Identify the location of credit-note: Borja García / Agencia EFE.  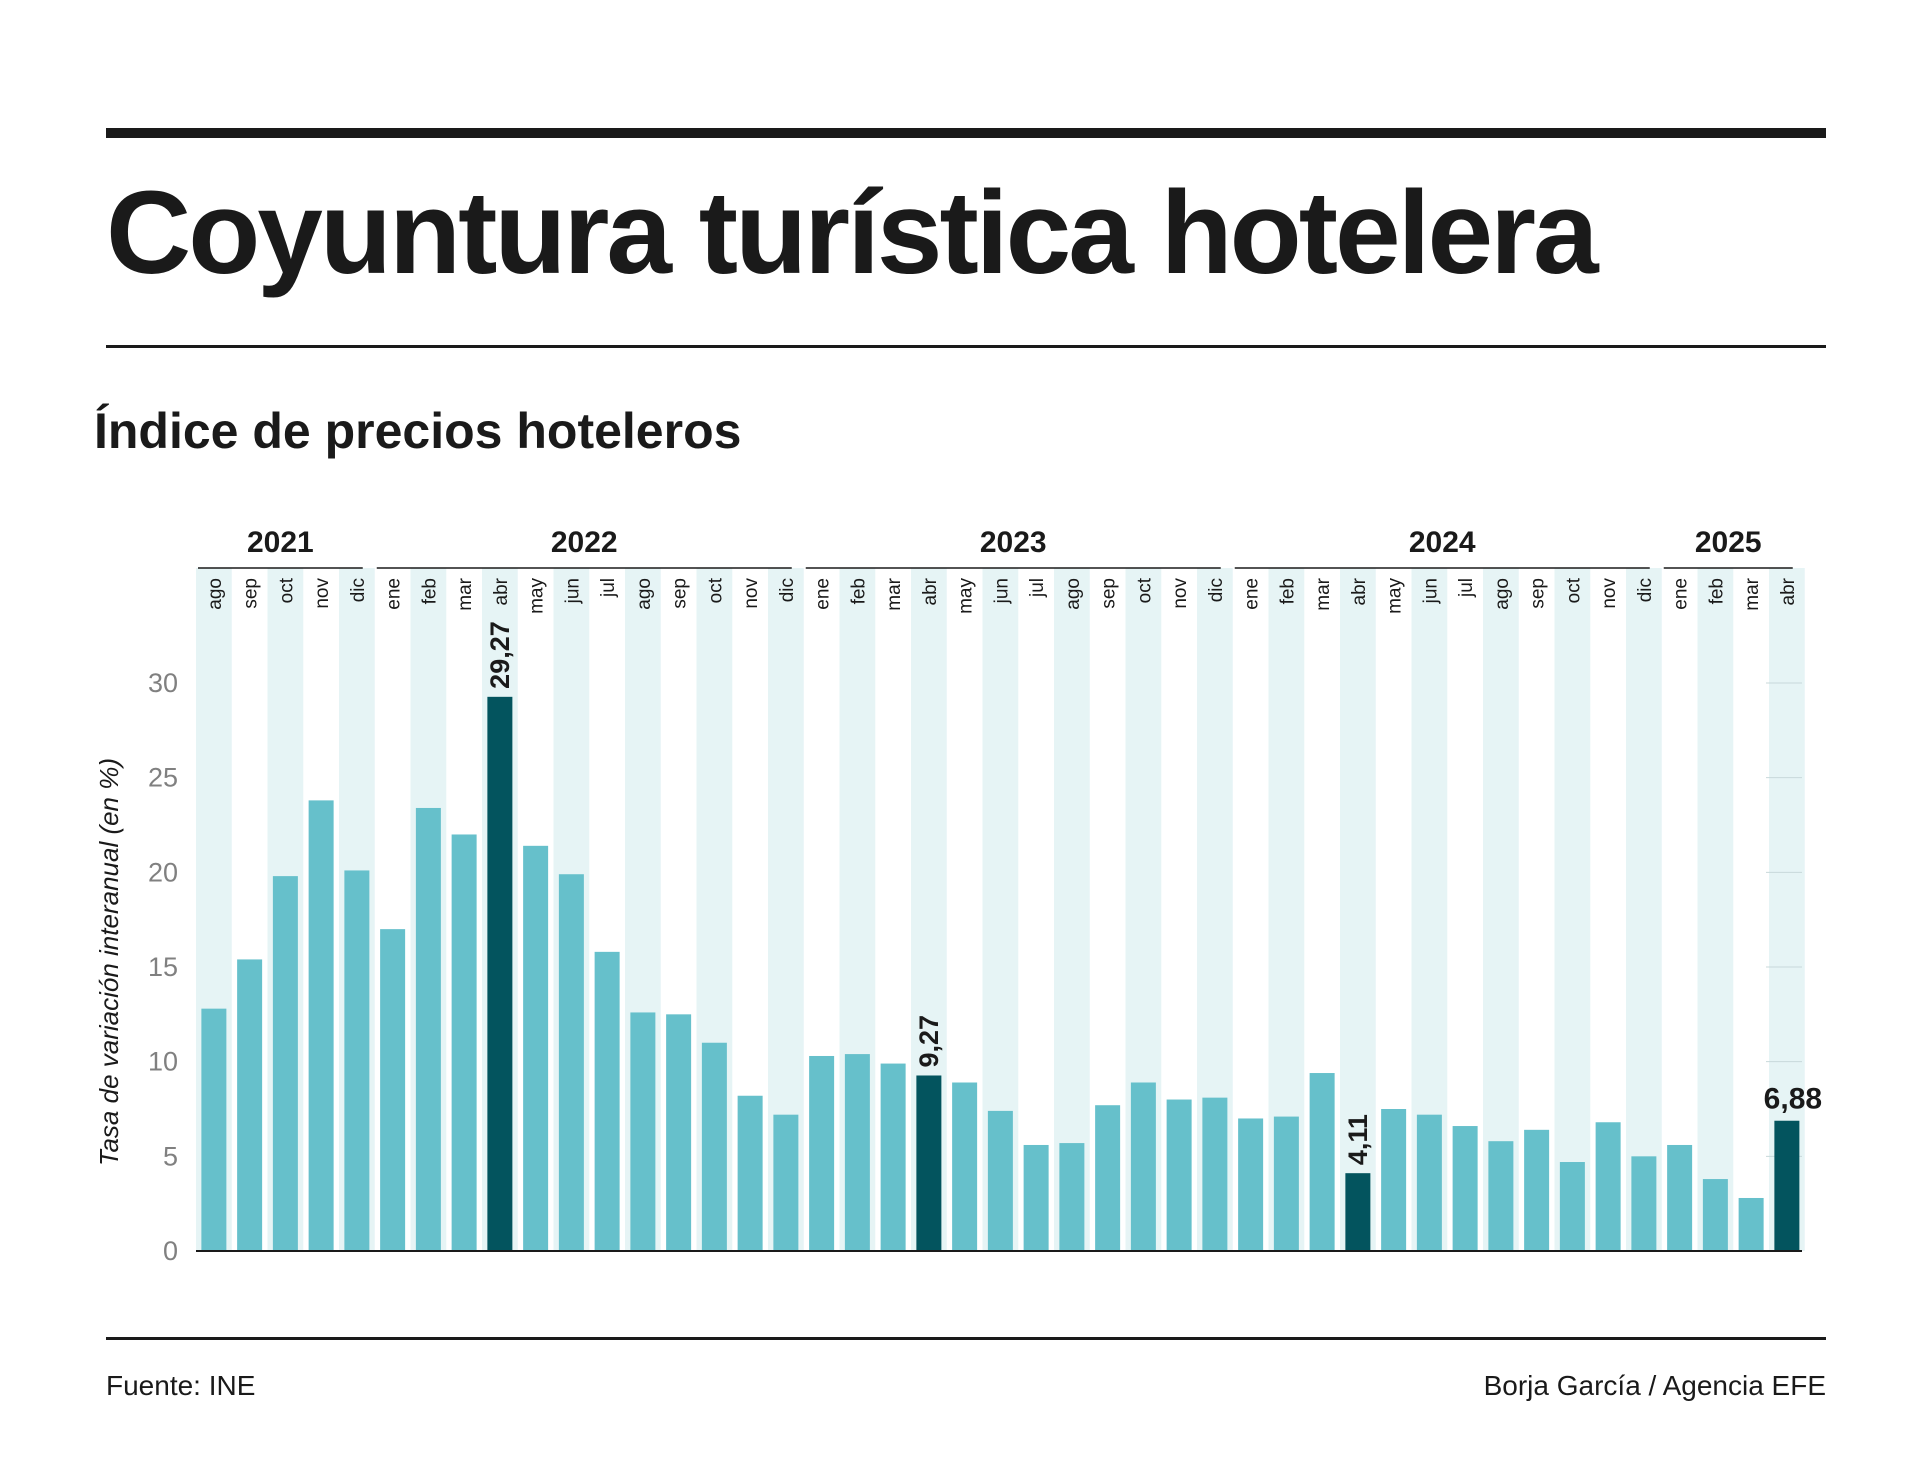
(1654, 1385).